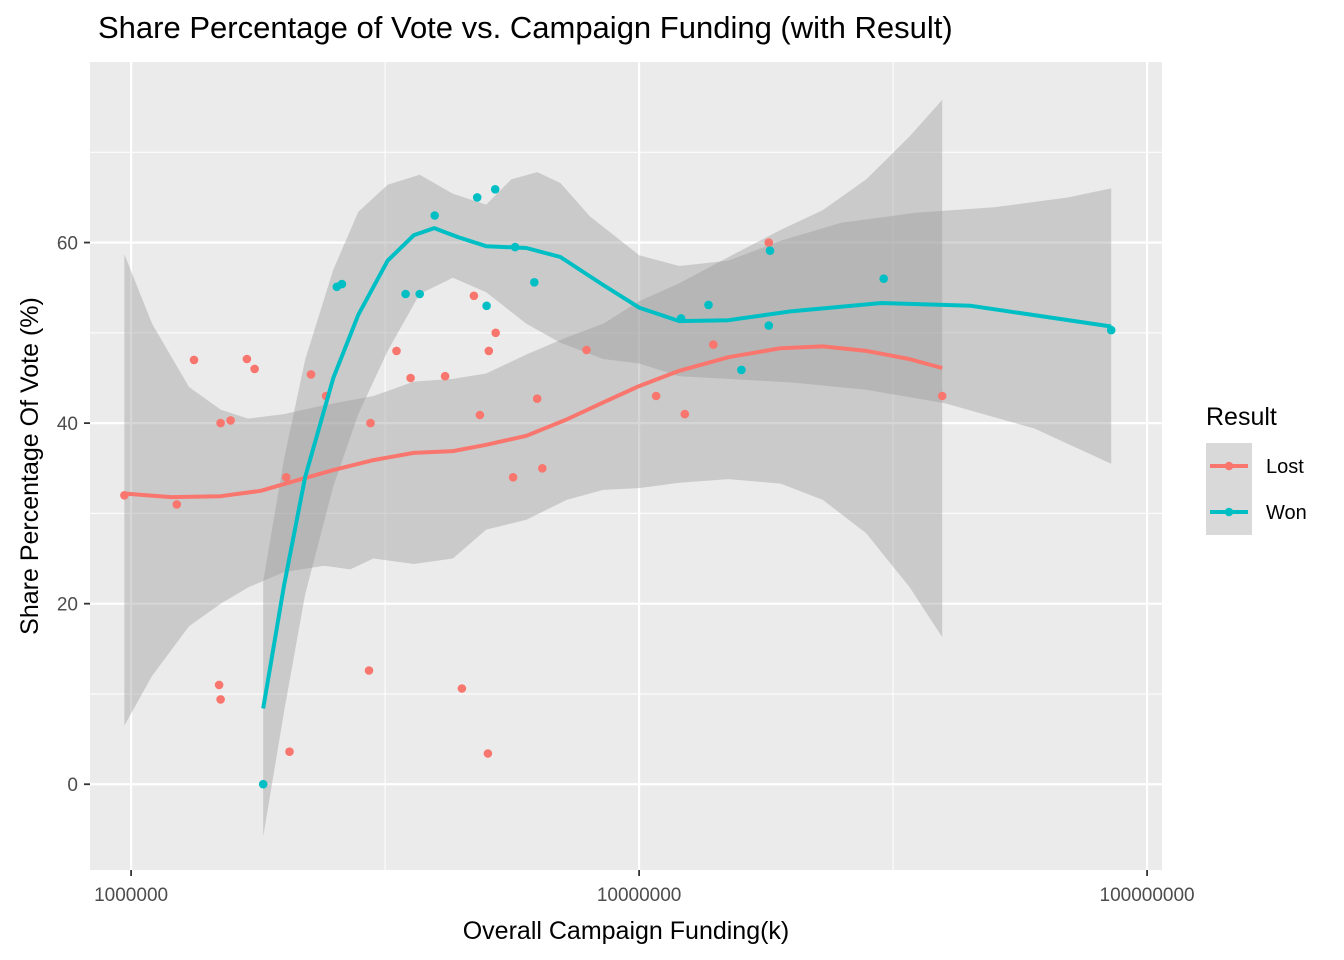 The height and width of the screenshot is (960, 1344). I want to click on y-axis-title: Share Percentage Of Vote (%), so click(30, 466).